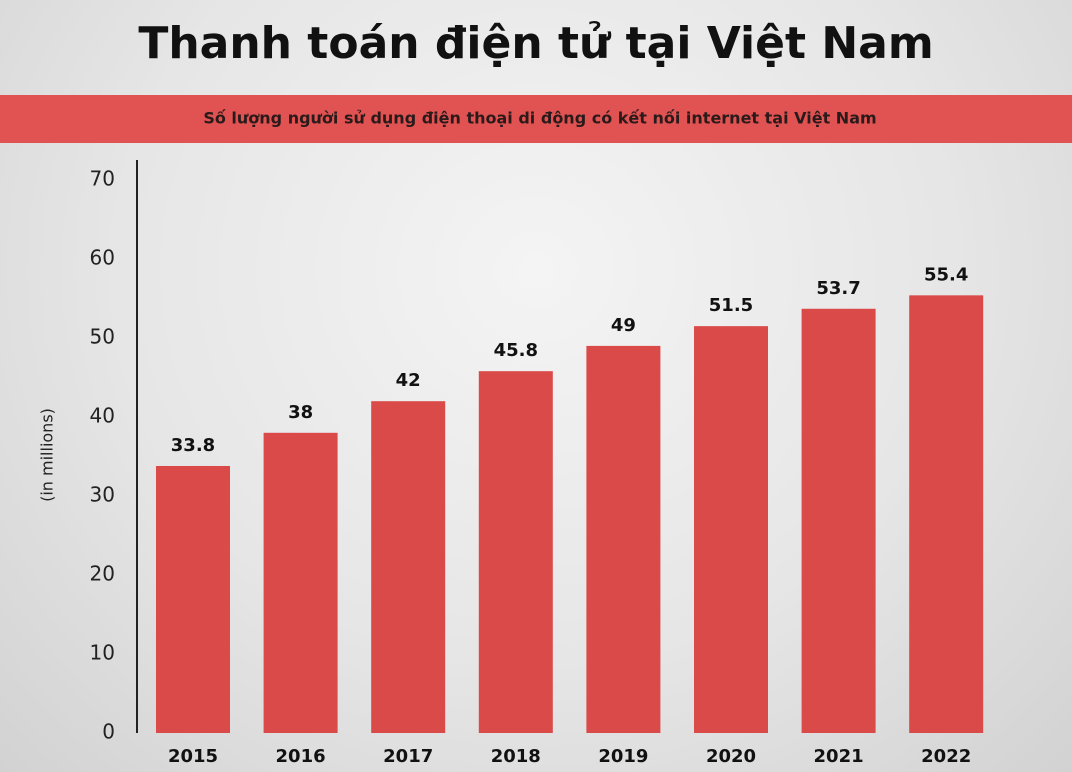  Describe the element at coordinates (731, 756) in the screenshot. I see `x-tick-label: 2020` at that location.